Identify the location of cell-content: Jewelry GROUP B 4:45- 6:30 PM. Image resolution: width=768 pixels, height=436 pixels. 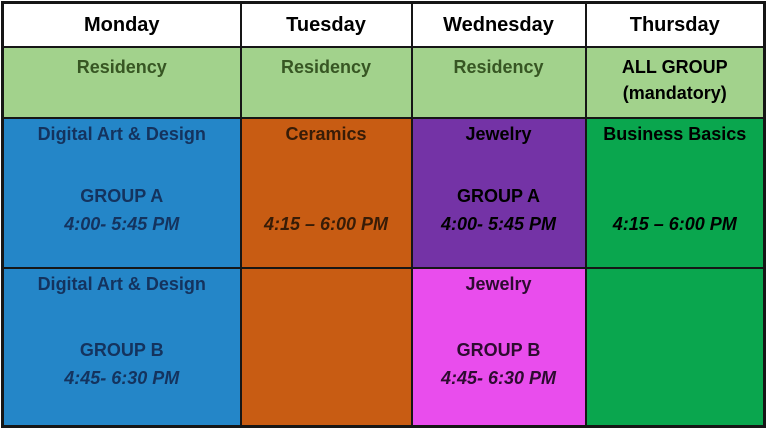
(499, 347).